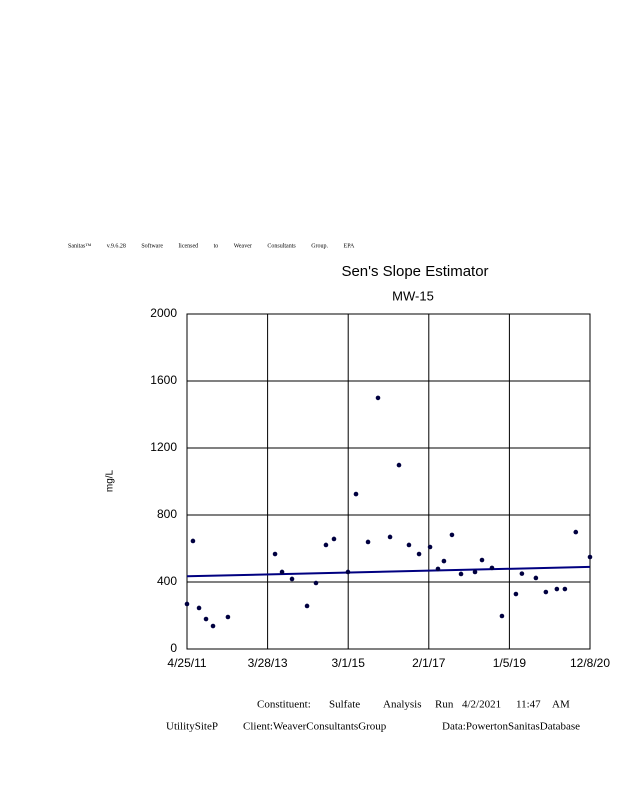  What do you see at coordinates (284, 705) in the screenshot?
I see `footer-text: Constituent:` at bounding box center [284, 705].